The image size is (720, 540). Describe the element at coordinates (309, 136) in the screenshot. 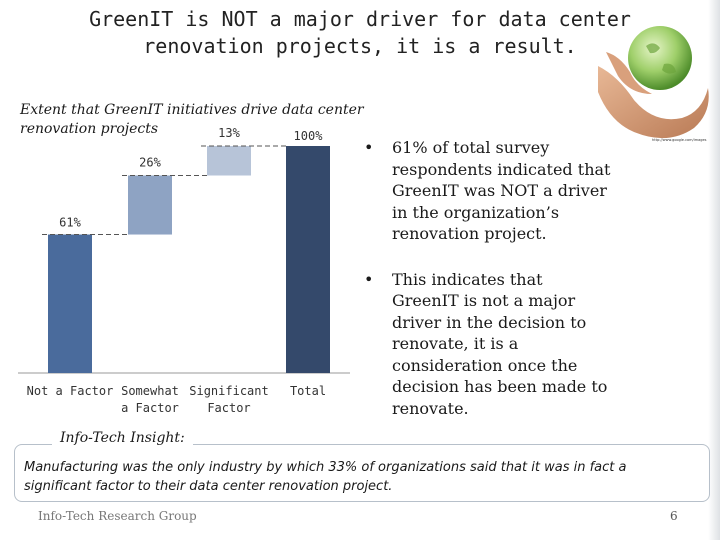

I see `data-label: 100%` at that location.